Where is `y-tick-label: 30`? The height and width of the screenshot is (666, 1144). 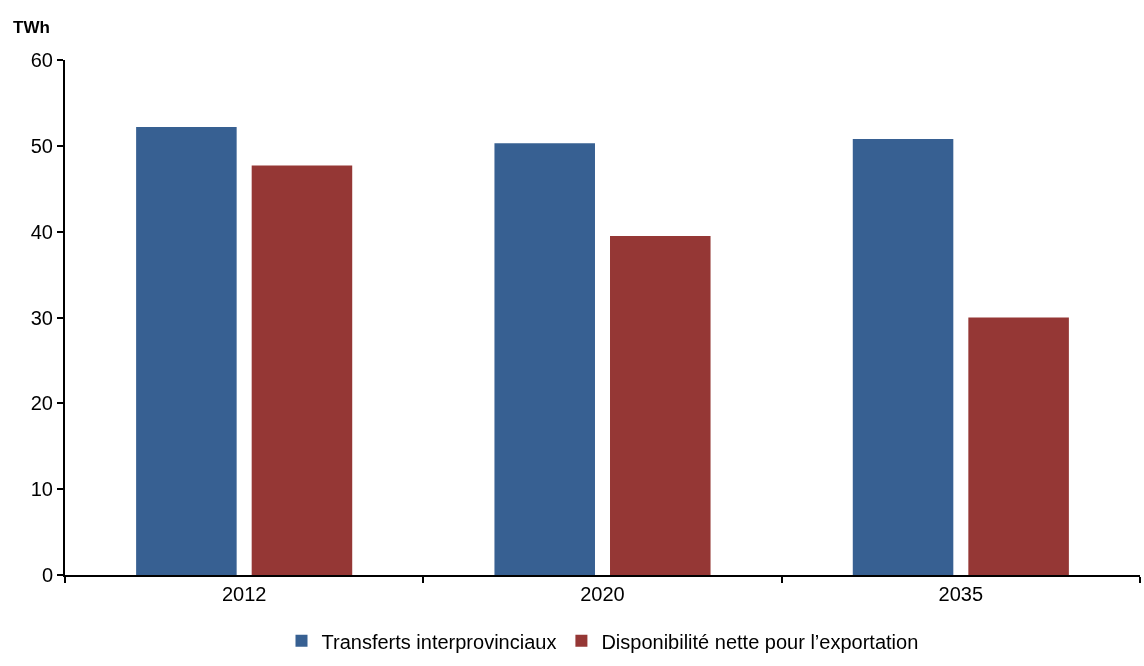 y-tick-label: 30 is located at coordinates (41, 317).